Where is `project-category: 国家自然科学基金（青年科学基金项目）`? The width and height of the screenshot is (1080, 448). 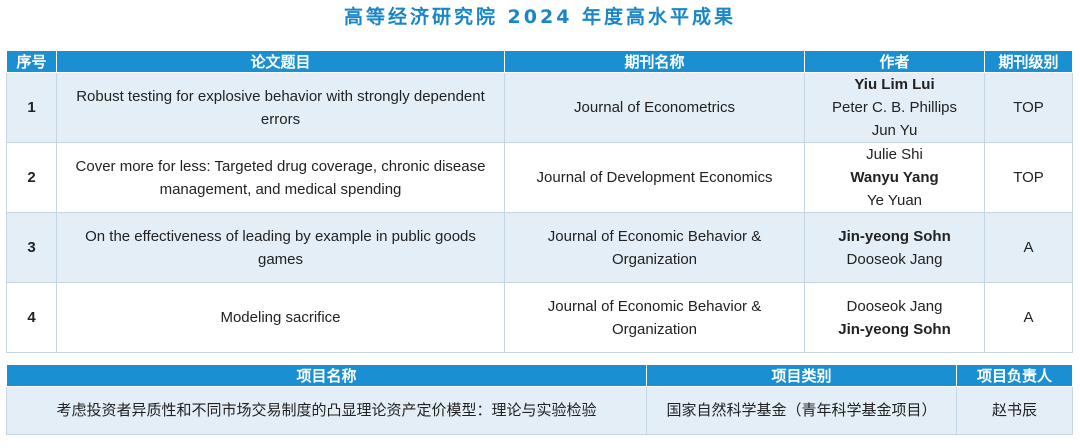 project-category: 国家自然科学基金（青年科学基金项目） is located at coordinates (801, 410).